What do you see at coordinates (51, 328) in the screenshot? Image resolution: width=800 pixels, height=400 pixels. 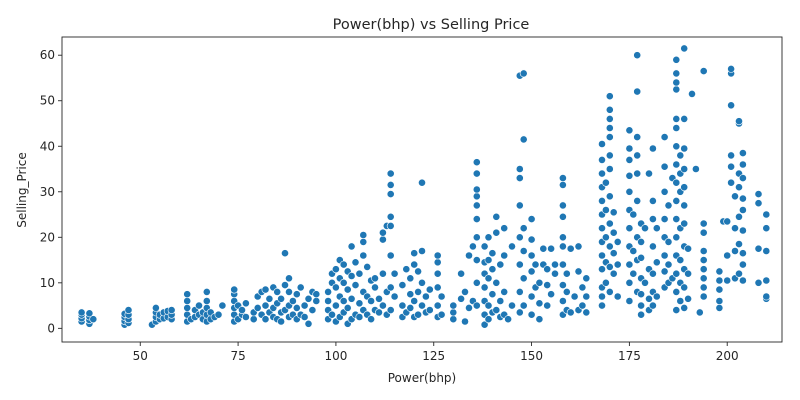 I see `y-tick-label: 0` at bounding box center [51, 328].